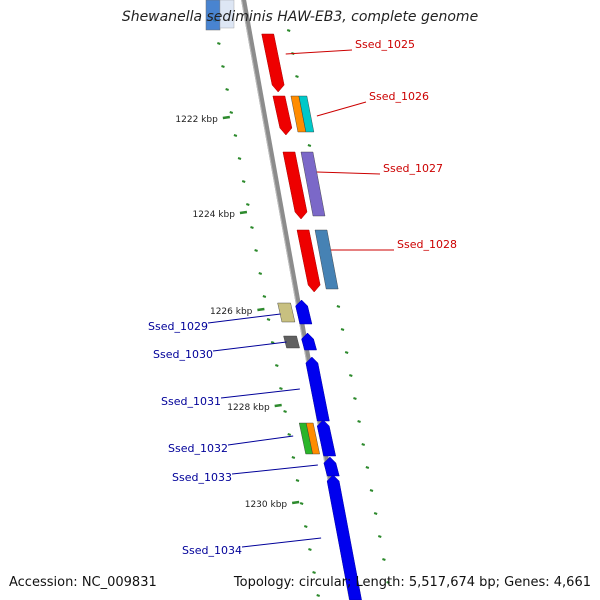  I want to click on kbp-label: 1226 kbp, so click(231, 312).